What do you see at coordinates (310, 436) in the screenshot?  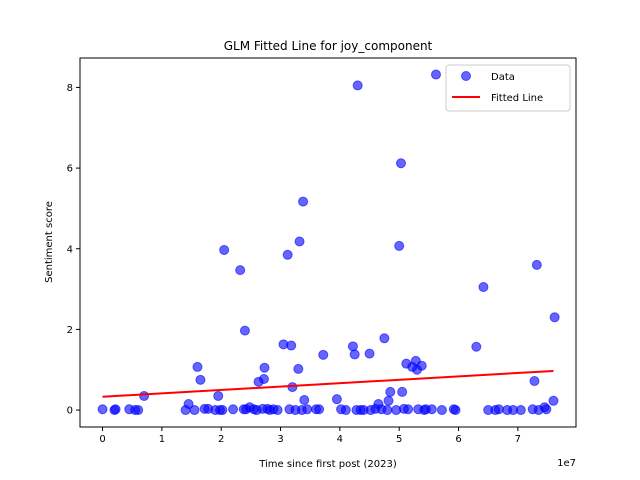 I see `x-ticks: 0 1 2 3 4 5 6 7` at bounding box center [310, 436].